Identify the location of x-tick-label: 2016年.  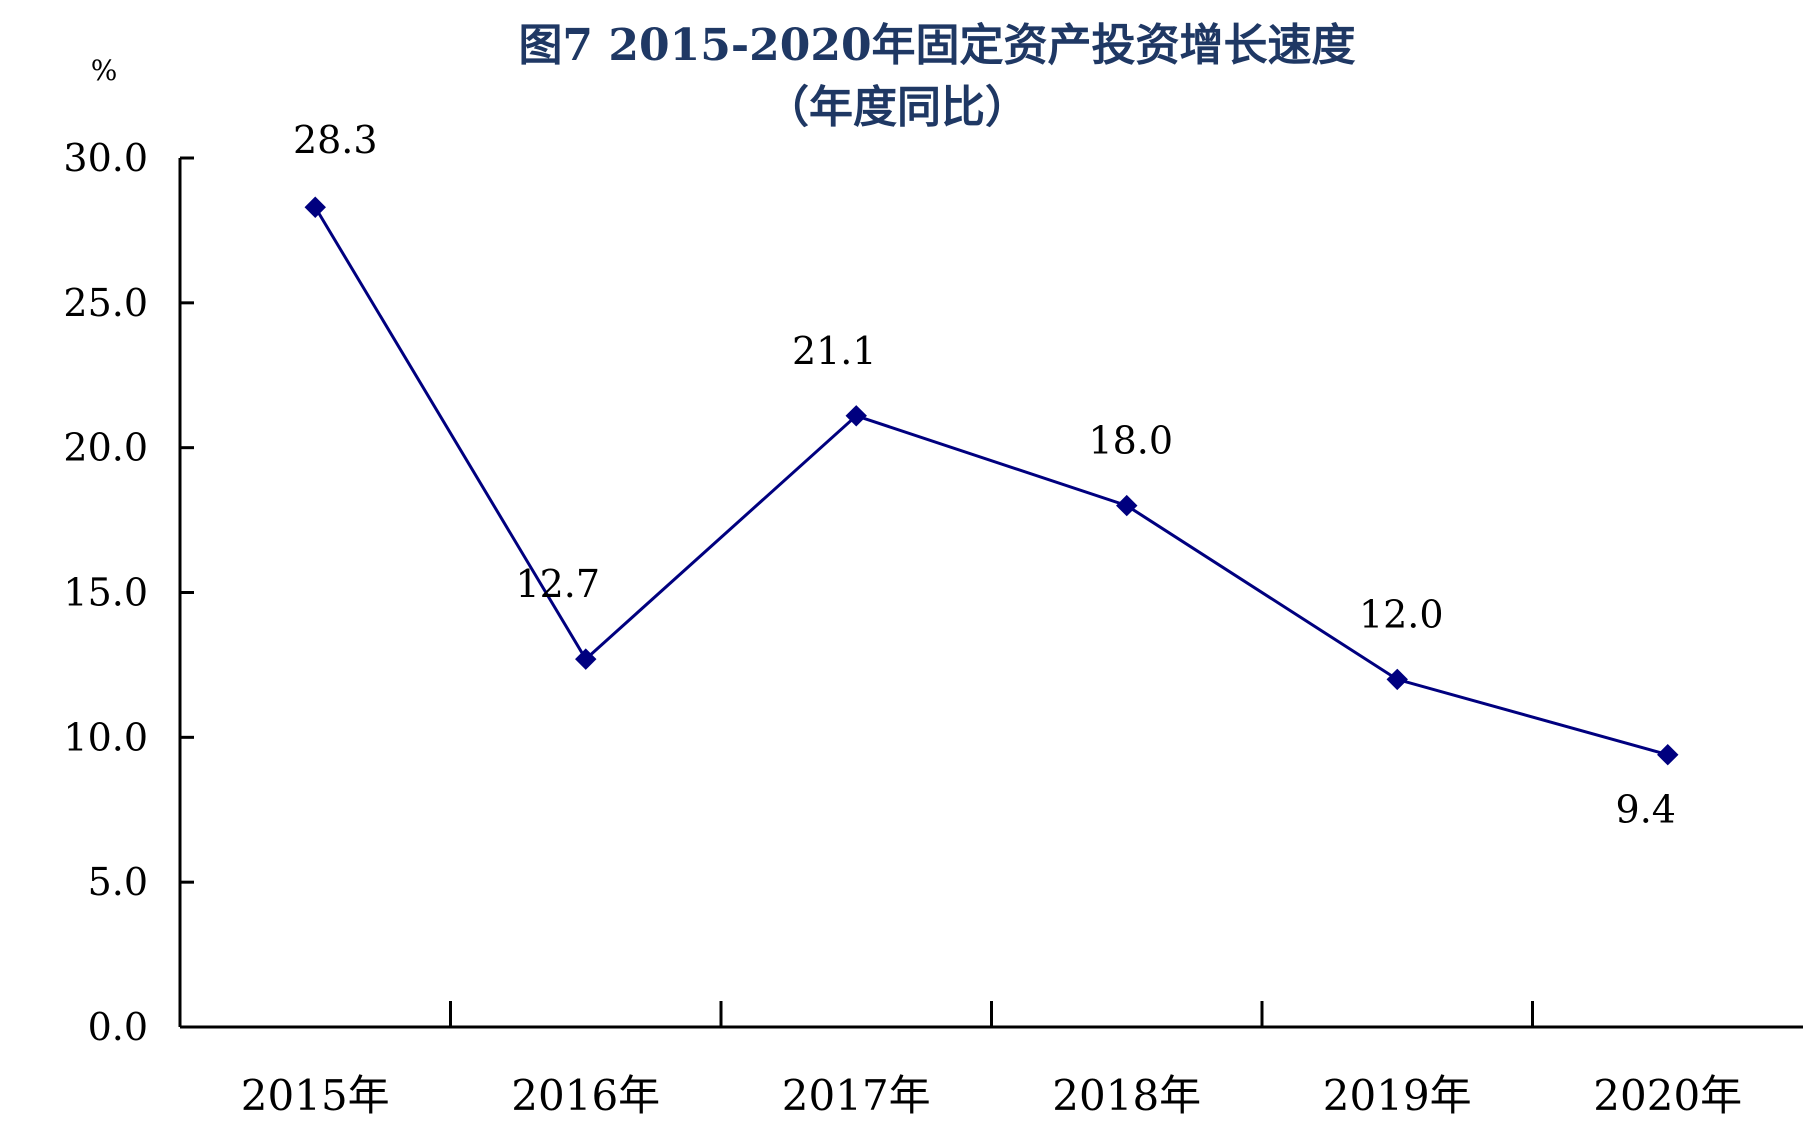
(585, 1095).